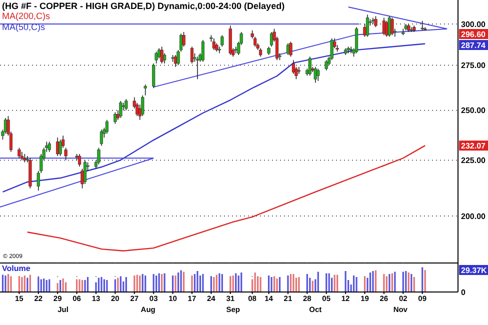 The width and height of the screenshot is (488, 325). Describe the element at coordinates (463, 292) in the screenshot. I see `y-tick-label: 0` at that location.